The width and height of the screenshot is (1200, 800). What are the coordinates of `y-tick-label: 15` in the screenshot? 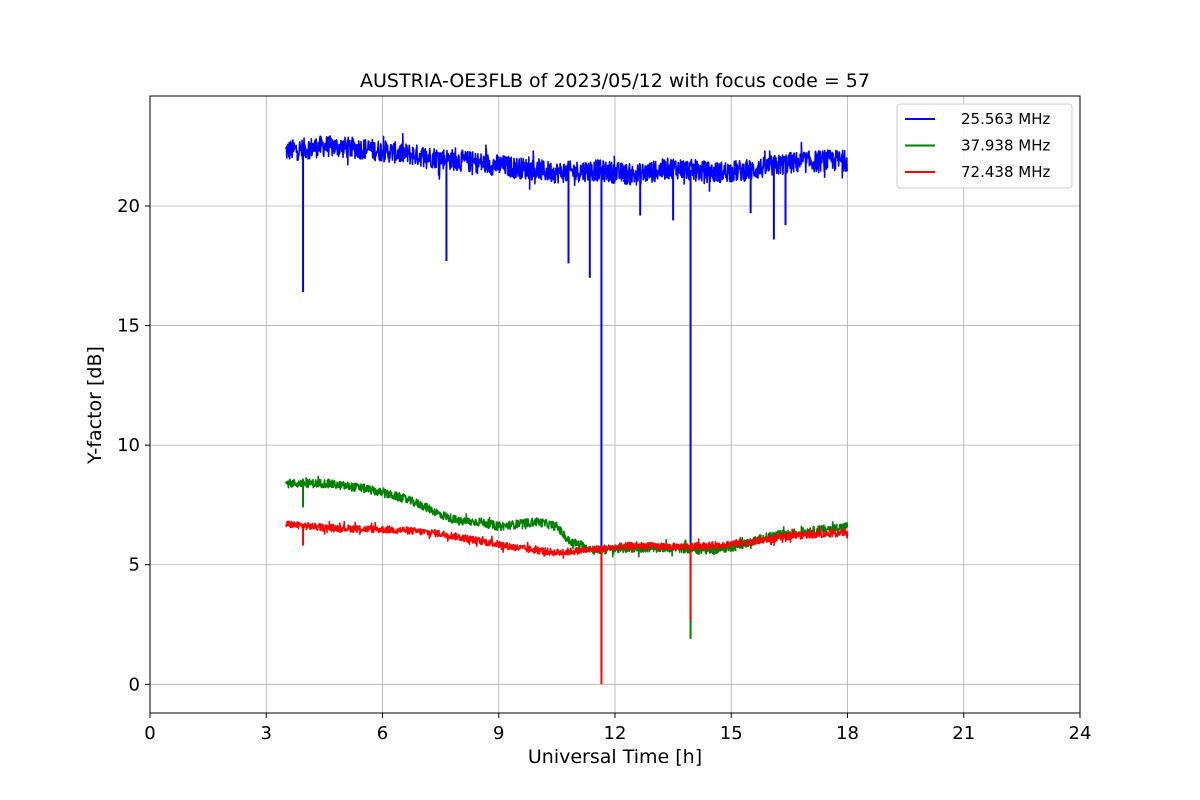 It's located at (128, 326).